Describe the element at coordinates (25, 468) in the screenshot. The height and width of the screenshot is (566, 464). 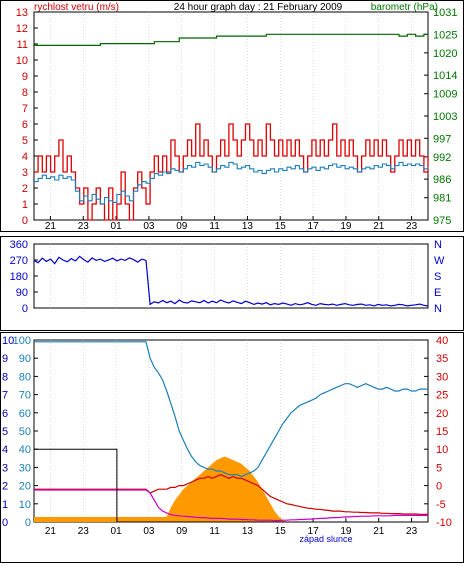
I see `humidity-tick-label: 30` at that location.